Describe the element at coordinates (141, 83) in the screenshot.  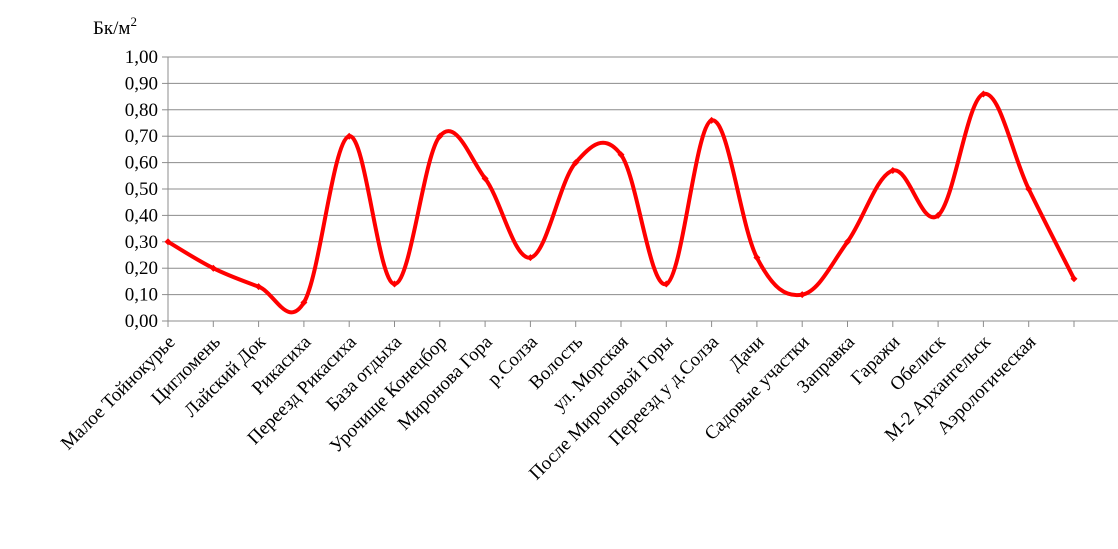
I see `y-tick-label: 0,90` at that location.